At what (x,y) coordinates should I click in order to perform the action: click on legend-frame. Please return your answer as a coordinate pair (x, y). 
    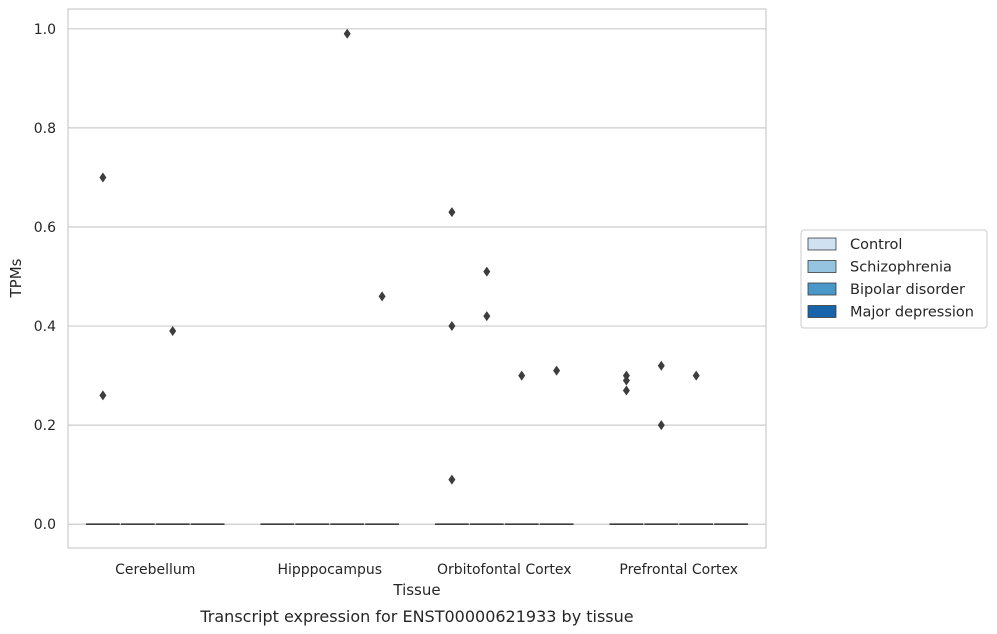
    Looking at the image, I should click on (894, 279).